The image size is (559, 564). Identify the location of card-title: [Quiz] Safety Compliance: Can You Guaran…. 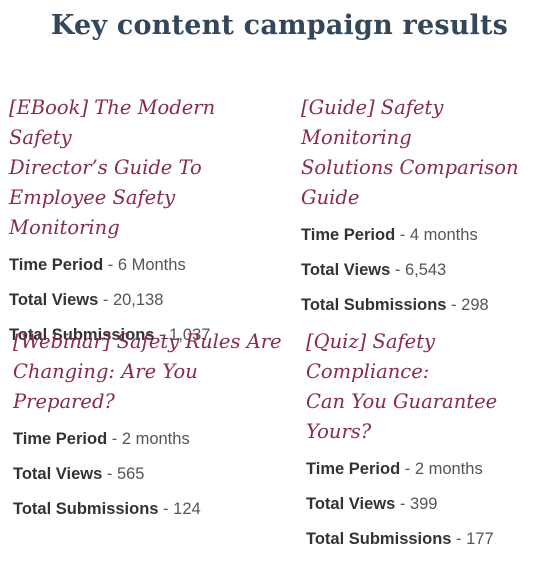
(431, 387).